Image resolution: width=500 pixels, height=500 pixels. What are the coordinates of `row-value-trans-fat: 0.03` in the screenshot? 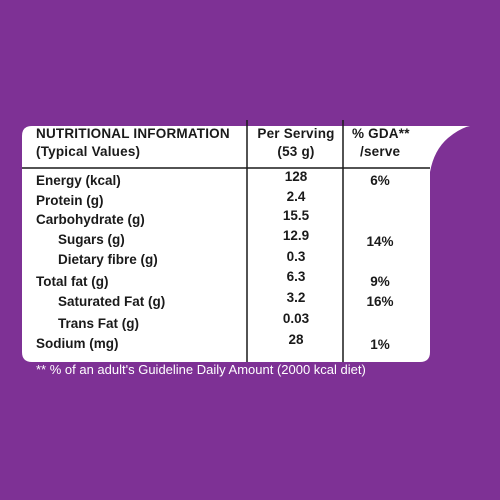 It's located at (296, 318).